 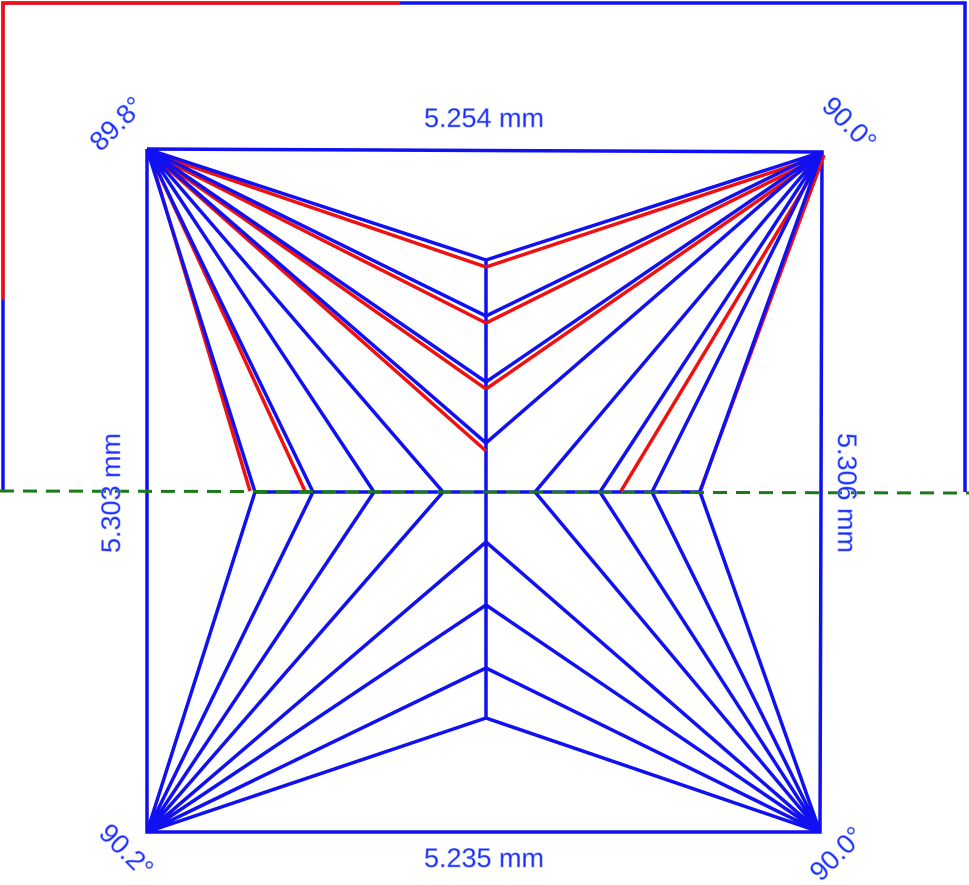 I want to click on angle-top-right: 90.0°, so click(x=849, y=124).